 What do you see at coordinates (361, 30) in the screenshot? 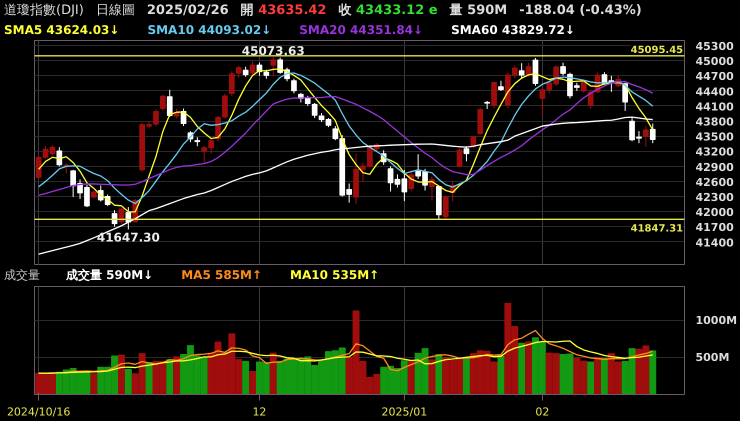
I see `text: SMA20 44351.84↓` at bounding box center [361, 30].